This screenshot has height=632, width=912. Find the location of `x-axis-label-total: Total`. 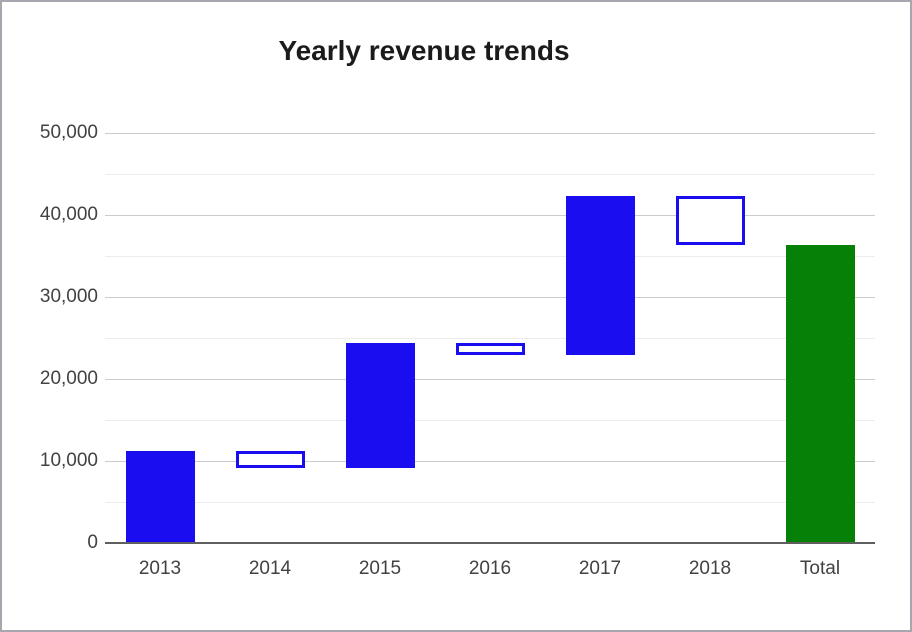

x-axis-label-total: Total is located at coordinates (820, 568).